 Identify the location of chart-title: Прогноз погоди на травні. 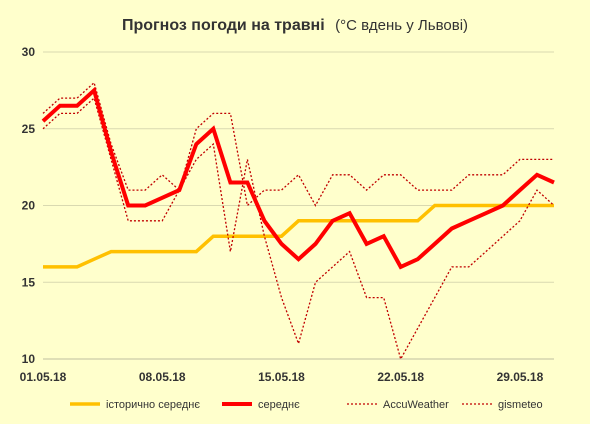
(223, 25).